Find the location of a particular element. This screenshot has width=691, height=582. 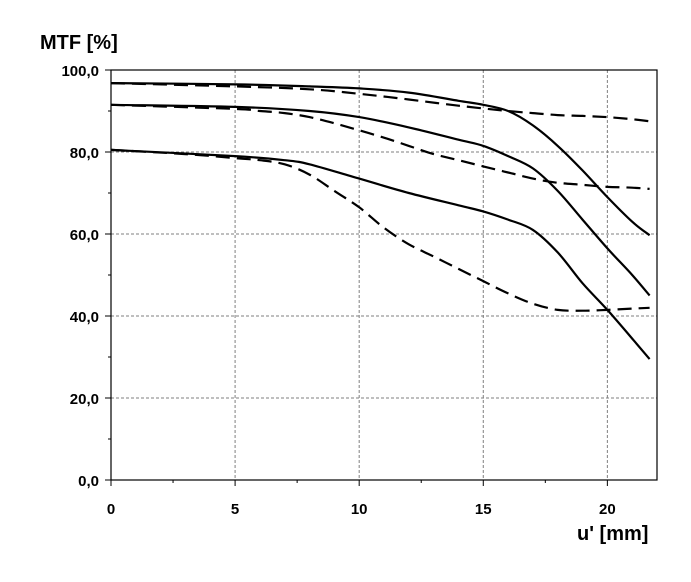

y-tick-label: 100,0 is located at coordinates (80, 71).